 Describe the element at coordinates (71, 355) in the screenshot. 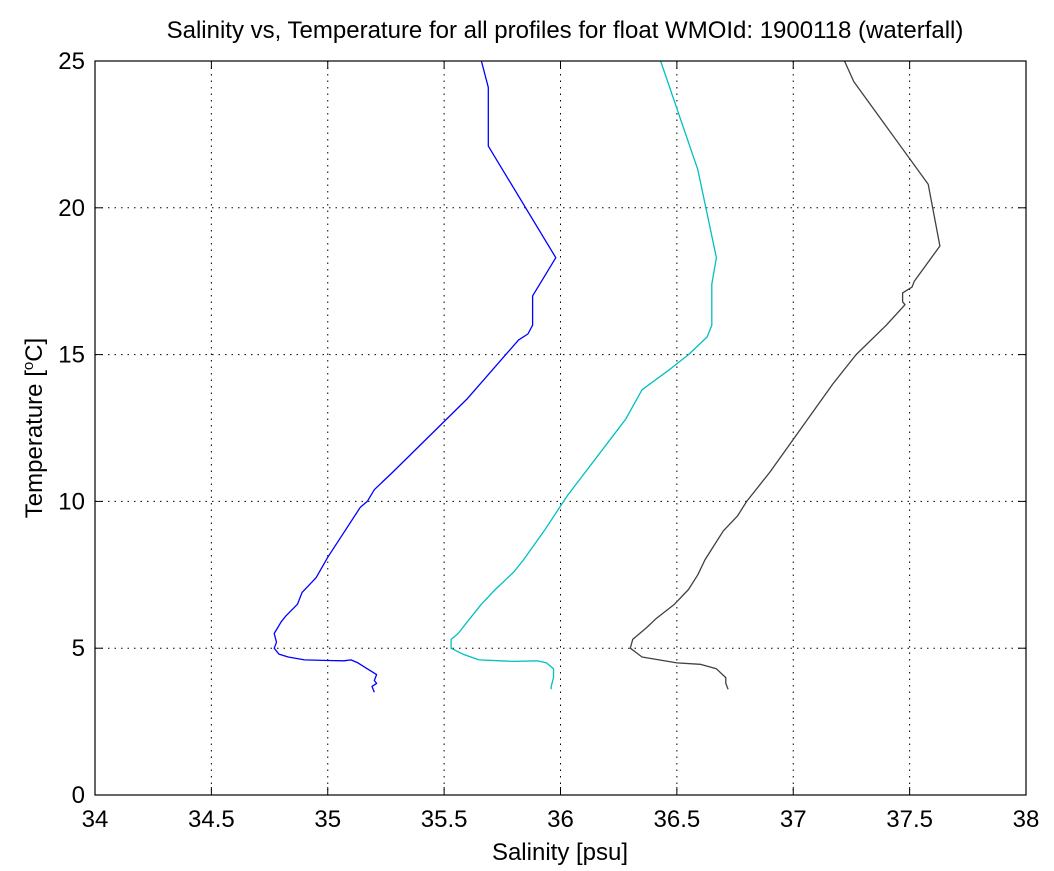

I see `y-tick-label: 15` at that location.